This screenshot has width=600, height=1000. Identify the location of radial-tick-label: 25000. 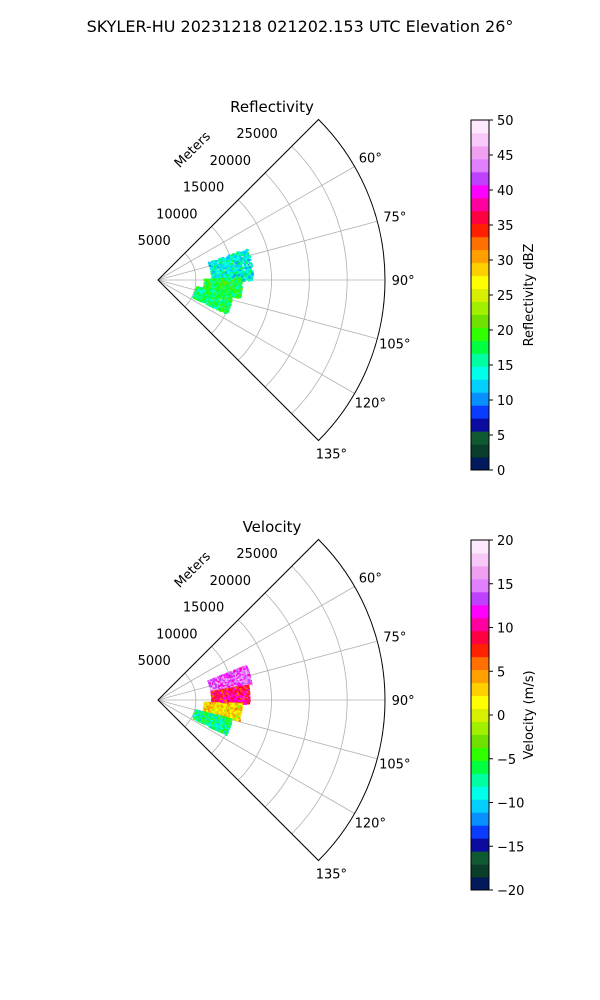
(256, 134).